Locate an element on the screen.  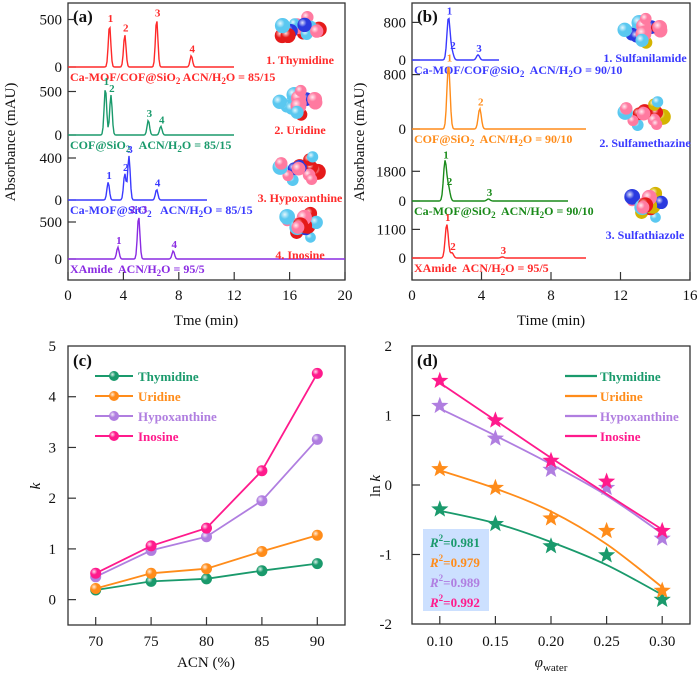
legend-label: Thymidine is located at coordinates (168, 376).